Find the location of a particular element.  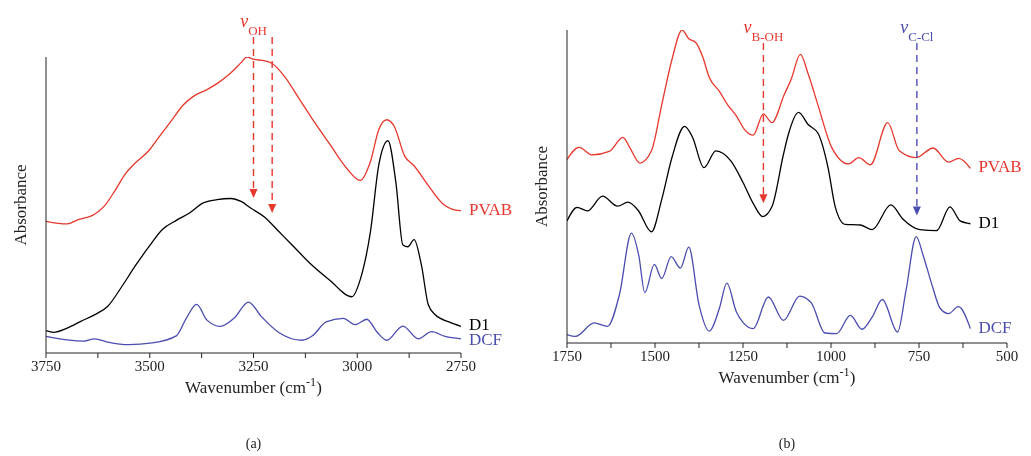

x-tick-label: 3500 is located at coordinates (149, 365).